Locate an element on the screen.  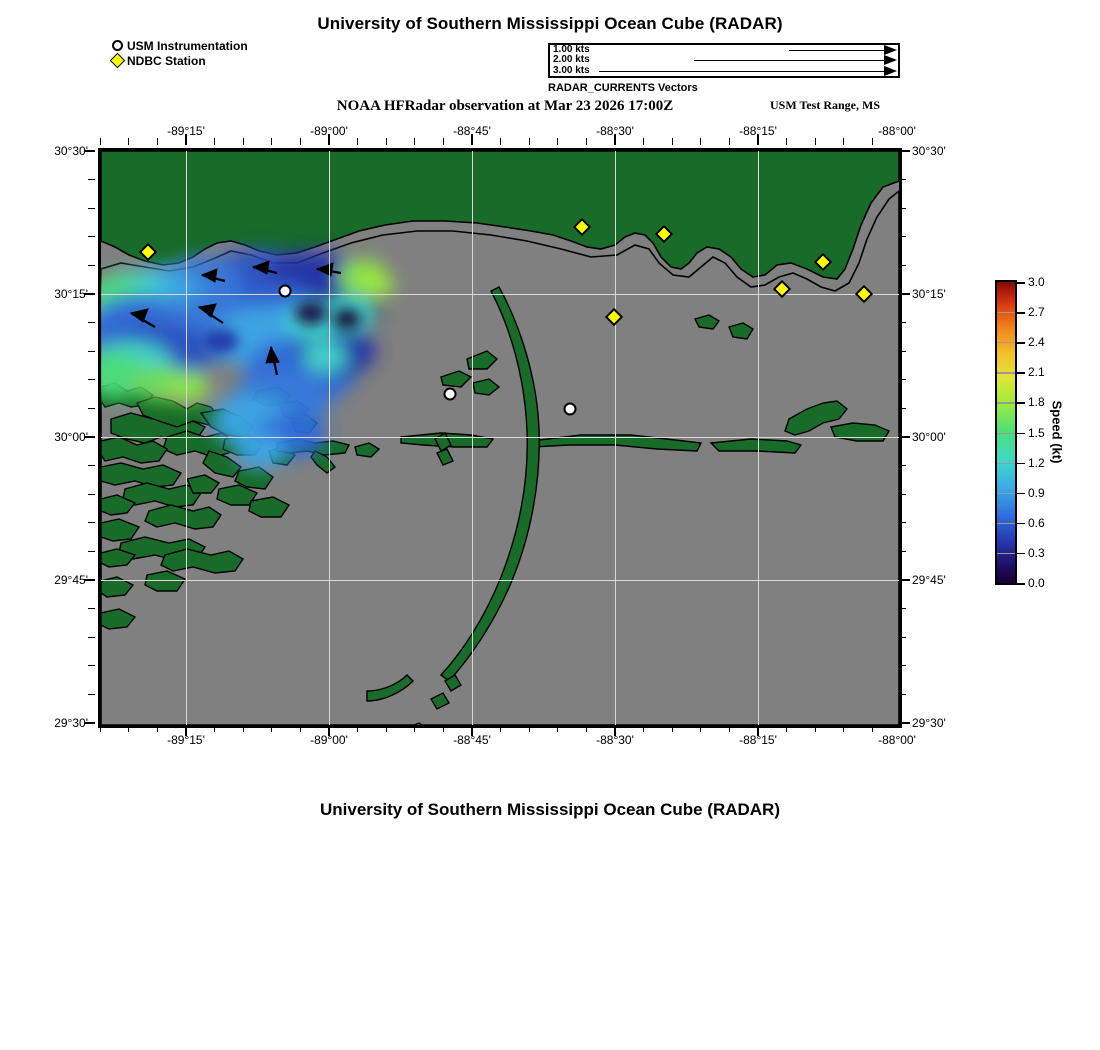
axis-label-lat-left-4: 29°30' is located at coordinates (71, 723).